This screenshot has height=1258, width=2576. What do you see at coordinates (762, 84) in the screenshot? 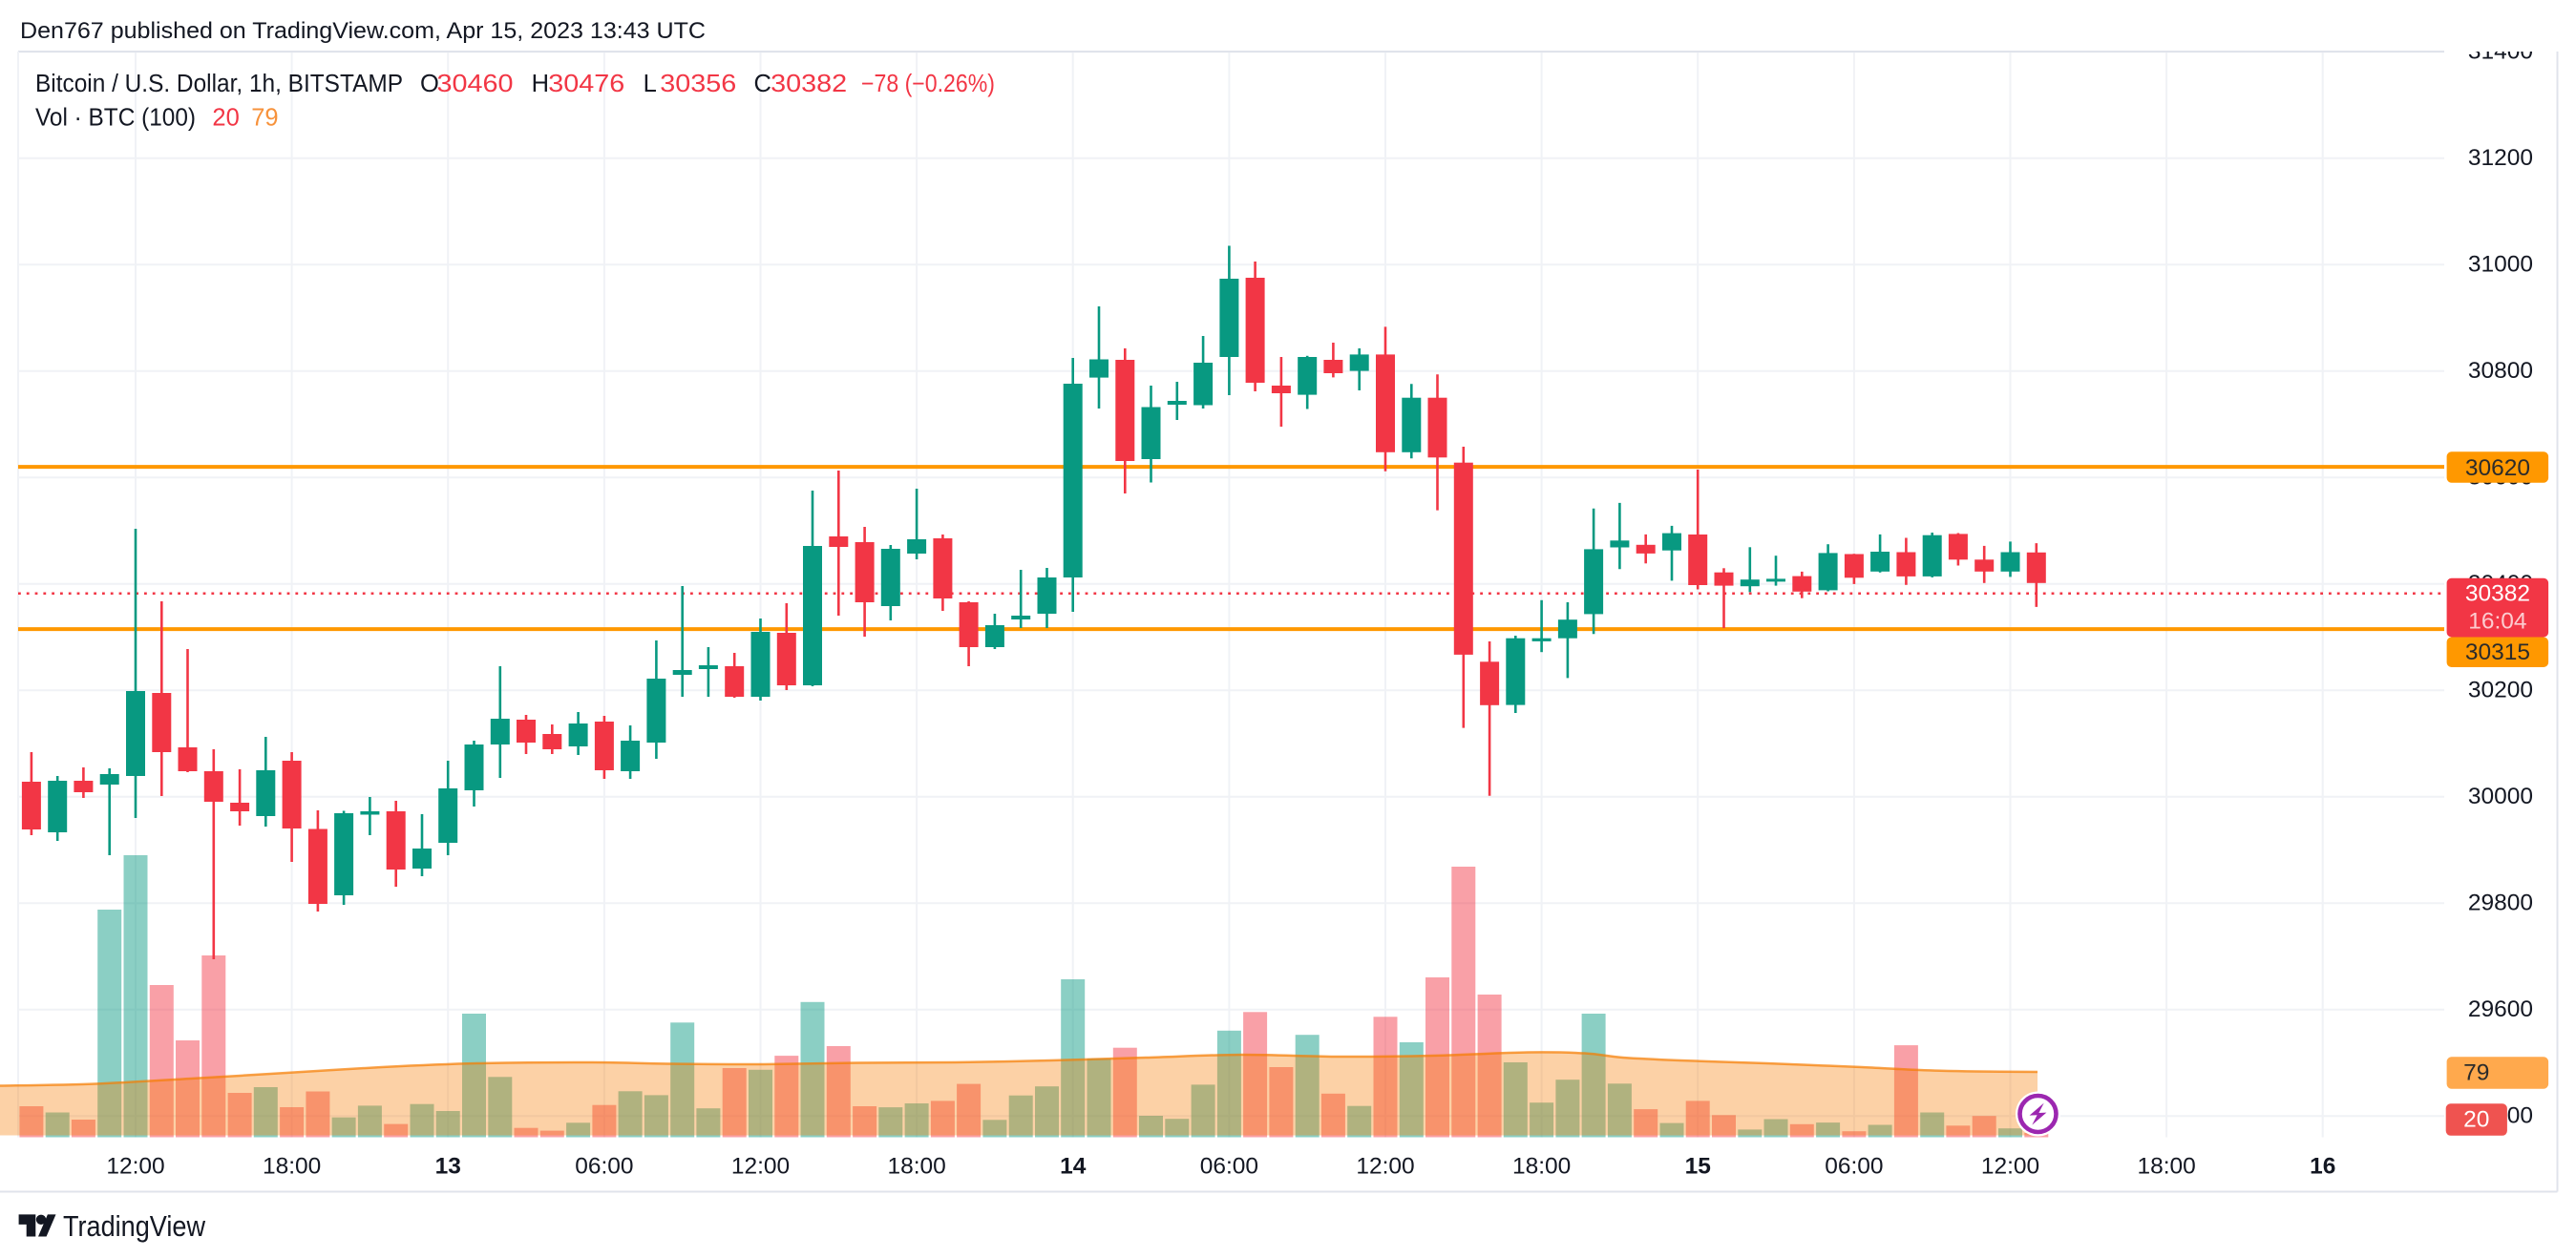
I see `svg-text: C` at bounding box center [762, 84].